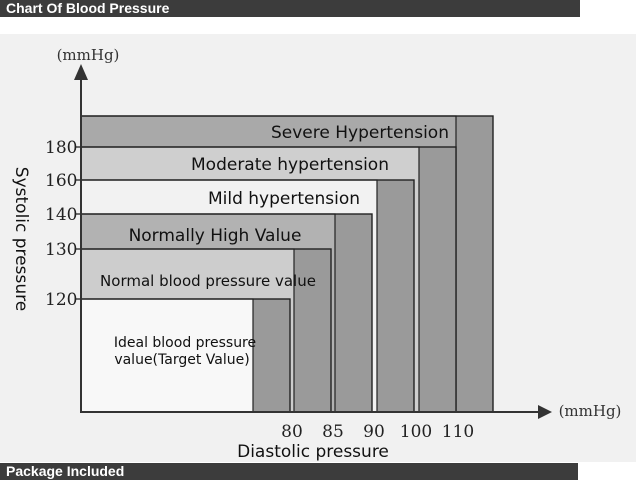 The height and width of the screenshot is (480, 636). I want to click on x-unit-label: (mmHg), so click(590, 411).